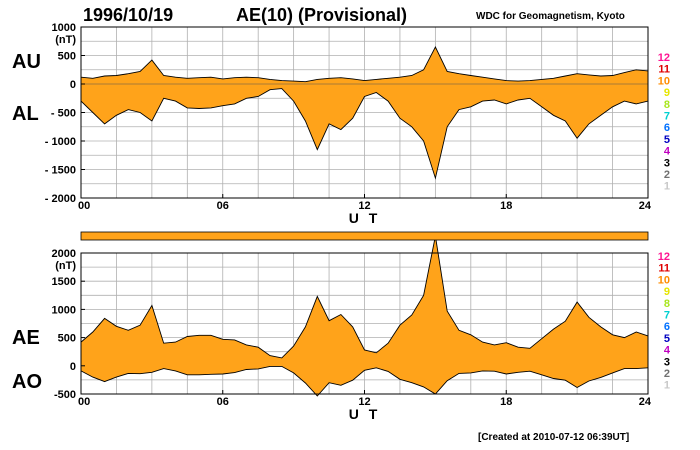 The image size is (700, 450). I want to click on chart-title: AE(10) (Provisional), so click(322, 15).